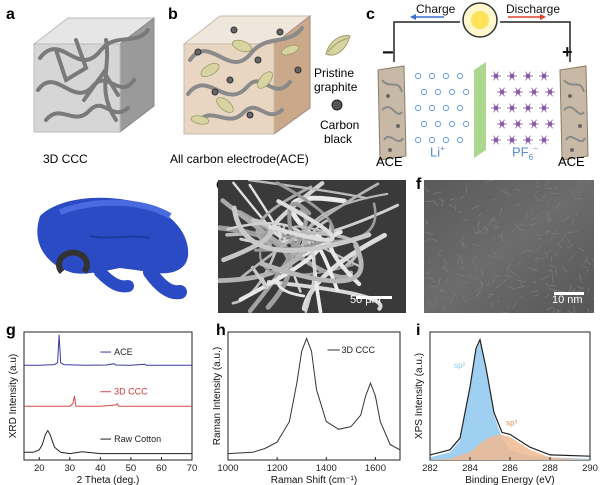  Describe the element at coordinates (137, 439) in the screenshot. I see `legend-label: Raw Cotton` at that location.